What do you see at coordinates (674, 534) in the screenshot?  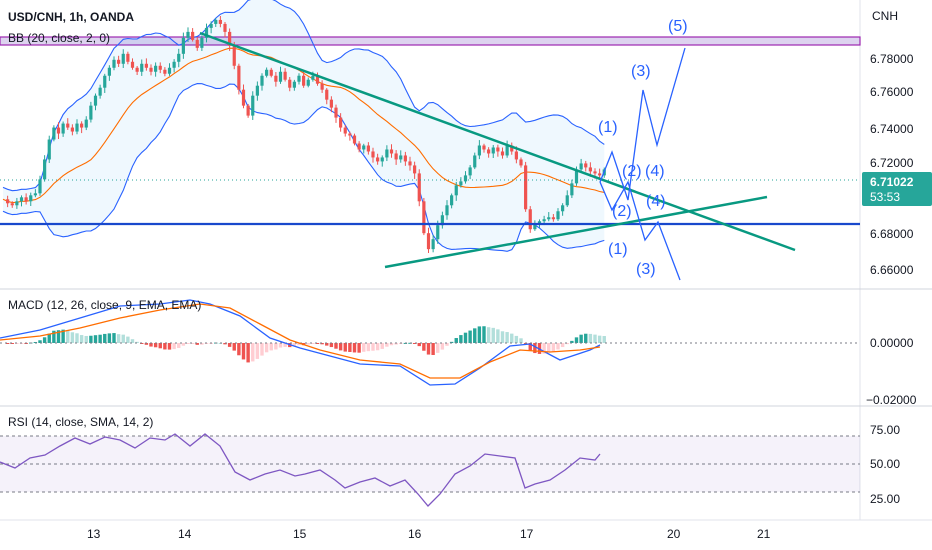 I see `time-tick: 20` at bounding box center [674, 534].